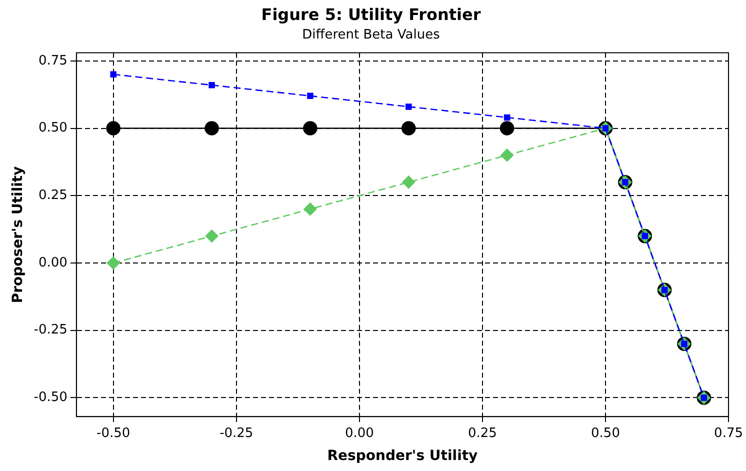 This screenshot has width=746, height=471. I want to click on y-tick-label: -0.25, so click(51, 330).